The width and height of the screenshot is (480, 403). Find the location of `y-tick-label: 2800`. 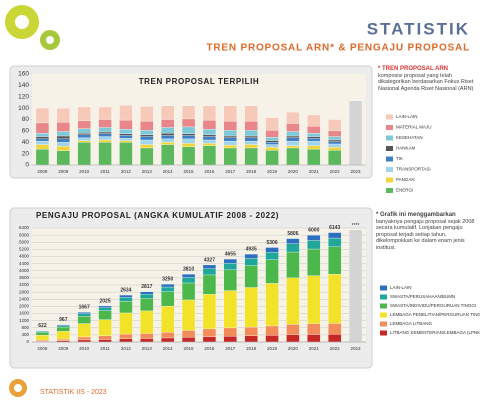

y-tick-label: 2800 is located at coordinates (24, 291).